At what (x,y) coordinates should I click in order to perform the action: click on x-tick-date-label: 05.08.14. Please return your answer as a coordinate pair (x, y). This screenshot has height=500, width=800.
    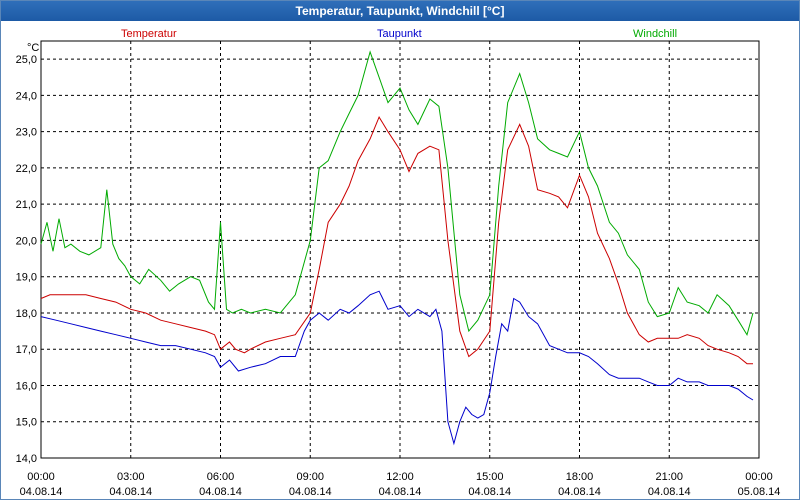
    Looking at the image, I should click on (759, 492).